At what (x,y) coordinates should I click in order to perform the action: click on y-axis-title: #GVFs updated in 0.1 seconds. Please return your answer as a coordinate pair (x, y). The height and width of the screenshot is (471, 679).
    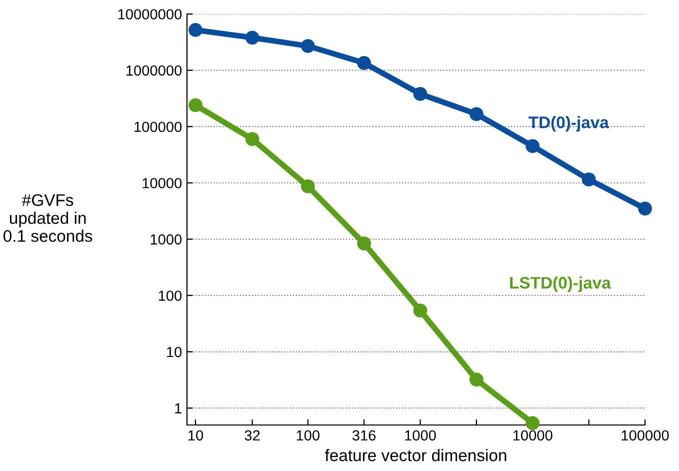
    Looking at the image, I should click on (48, 218).